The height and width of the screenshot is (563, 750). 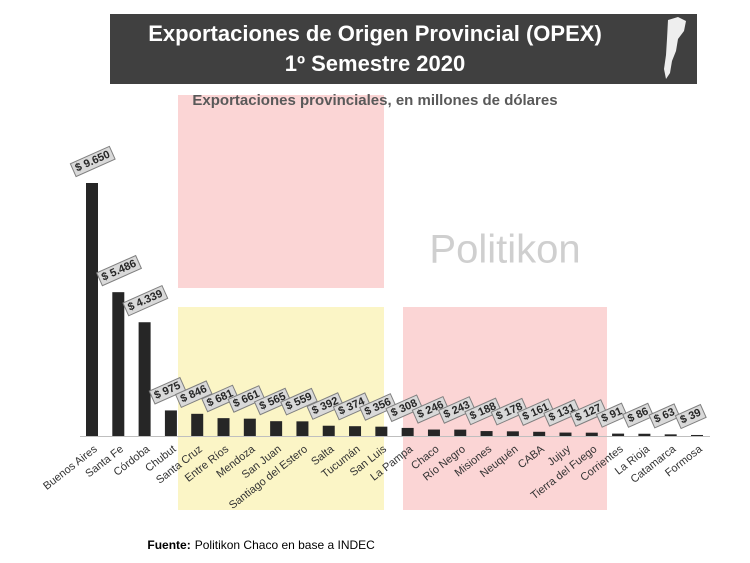 I want to click on value-label-text: $ 9.650, so click(x=93, y=162).